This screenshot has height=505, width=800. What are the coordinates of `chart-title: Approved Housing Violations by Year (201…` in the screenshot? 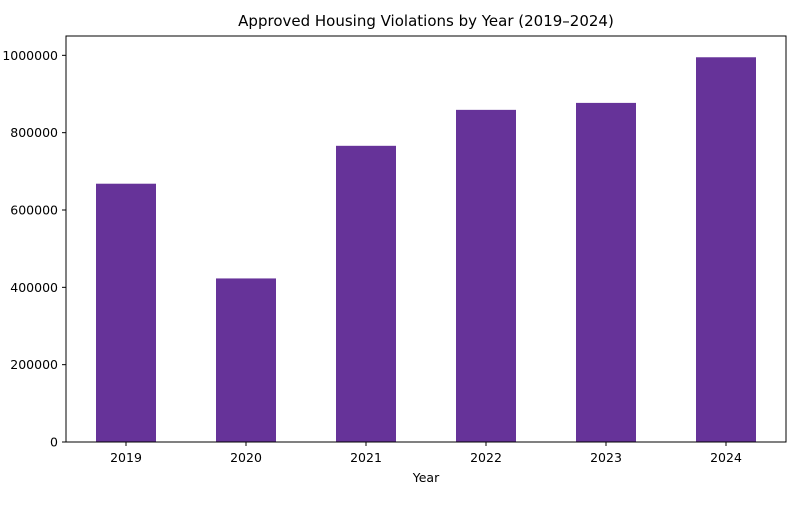 It's located at (426, 21).